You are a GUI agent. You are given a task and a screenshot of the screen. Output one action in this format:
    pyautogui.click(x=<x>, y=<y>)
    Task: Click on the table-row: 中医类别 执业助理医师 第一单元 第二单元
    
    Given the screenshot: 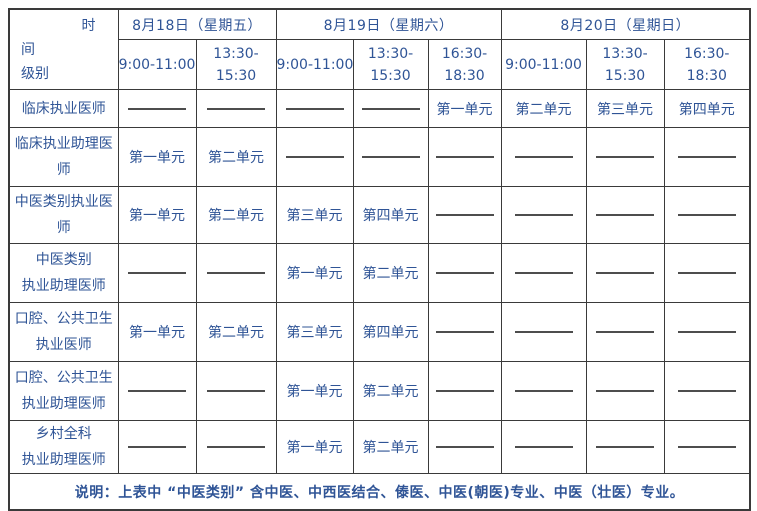 What is the action you would take?
    pyautogui.click(x=379, y=273)
    